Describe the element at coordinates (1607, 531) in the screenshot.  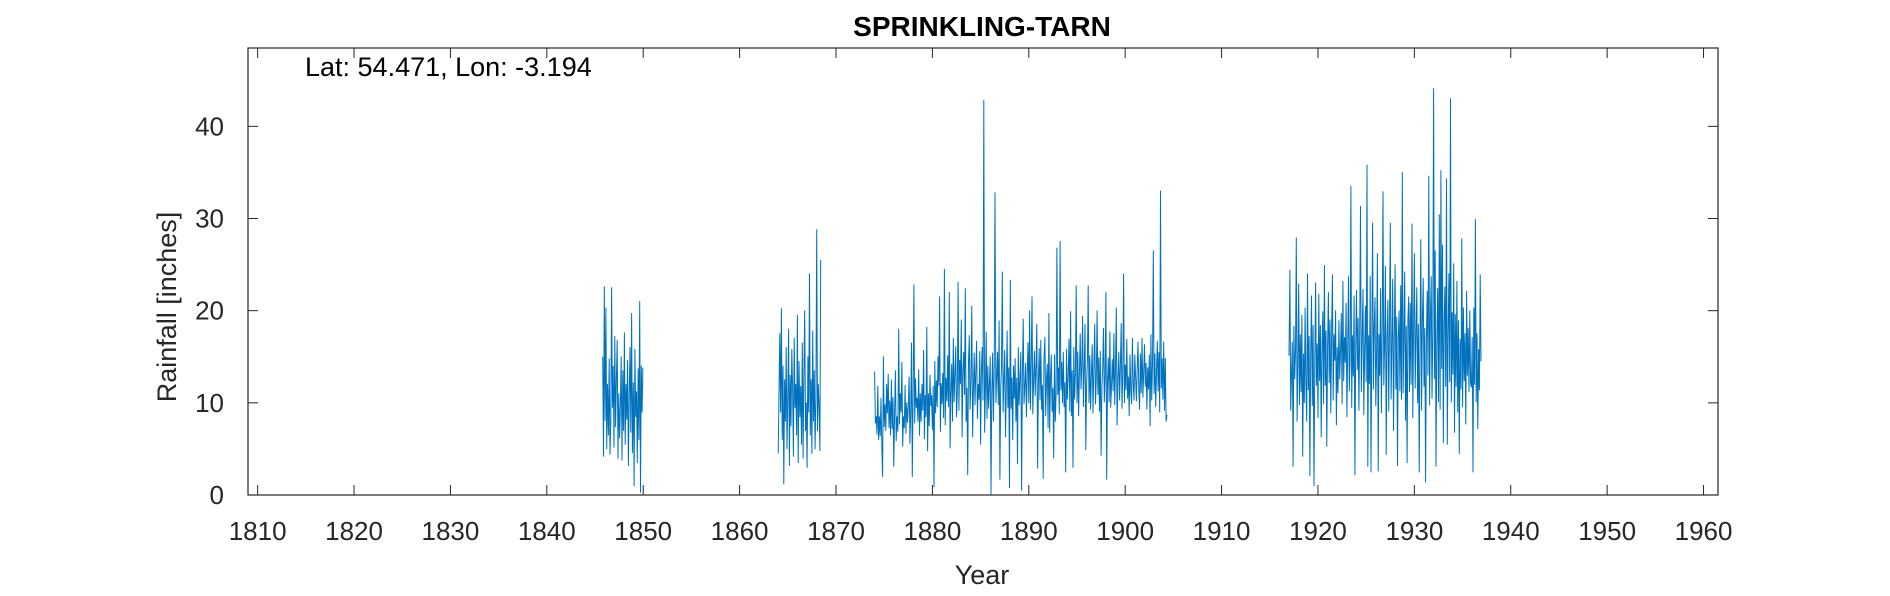
I see `x-tick-label: 1950` at that location.